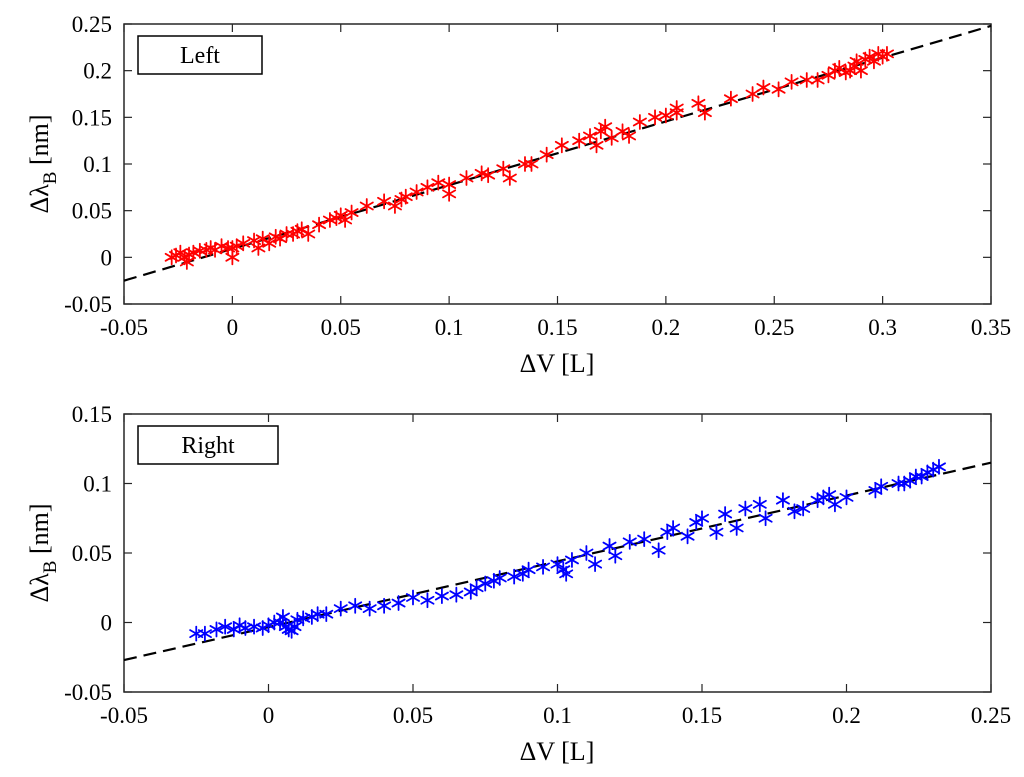 The width and height of the screenshot is (1024, 777). I want to click on y-tick-label: 0.1, so click(97, 164).